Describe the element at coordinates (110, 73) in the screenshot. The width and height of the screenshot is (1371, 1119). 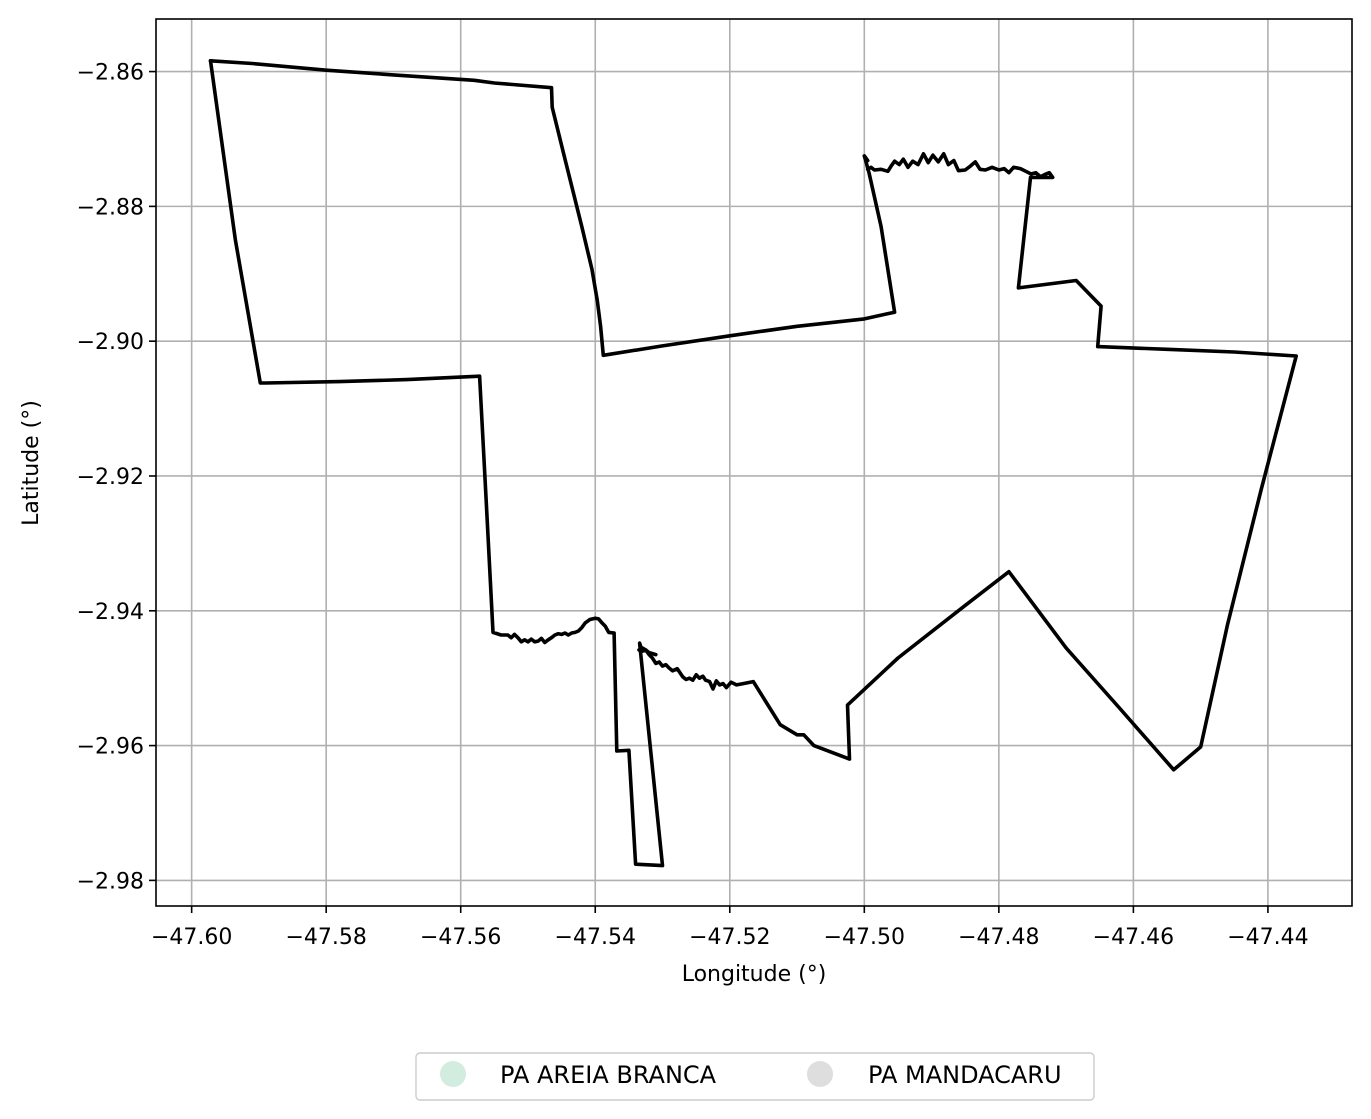
I see `y-tick-label: −2.86` at that location.